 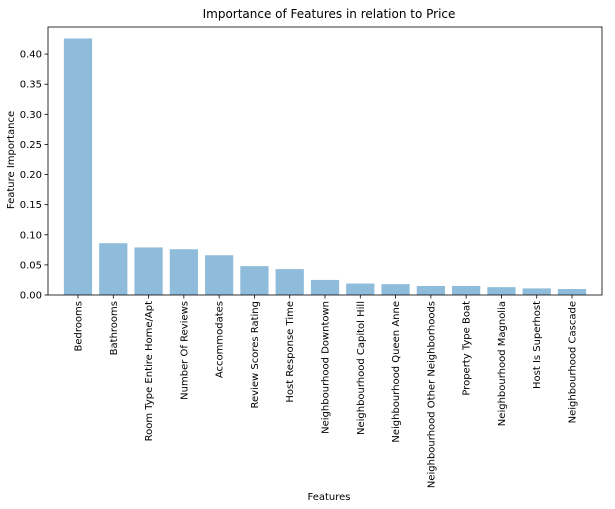 What do you see at coordinates (31, 85) in the screenshot?
I see `y-tick-label: 0.35` at bounding box center [31, 85].